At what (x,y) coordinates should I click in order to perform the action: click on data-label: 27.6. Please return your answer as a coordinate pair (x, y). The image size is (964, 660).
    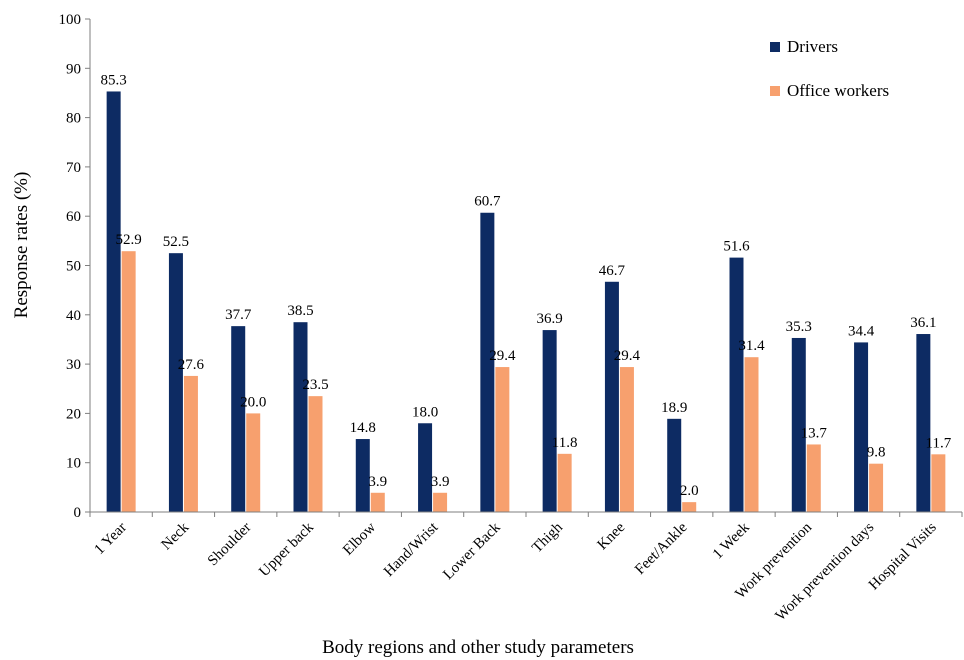
    Looking at the image, I should click on (191, 365).